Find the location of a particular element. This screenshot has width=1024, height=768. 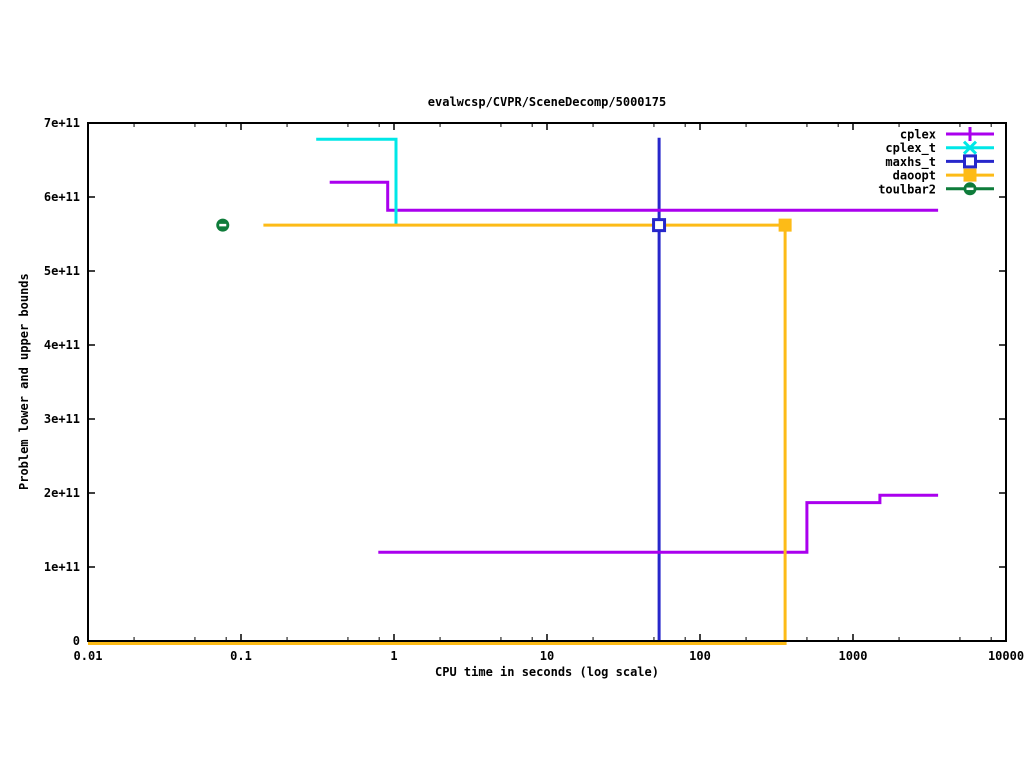

y-tick-label: 4e+11 is located at coordinates (62, 345).